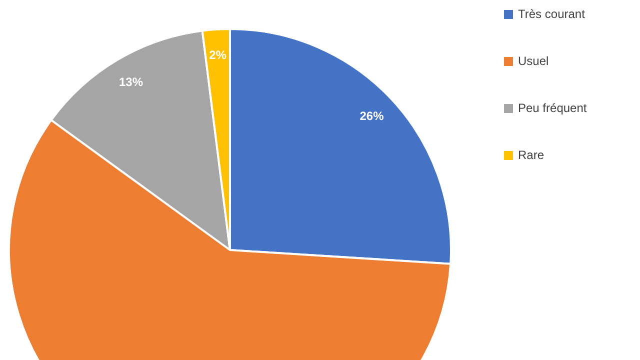 The height and width of the screenshot is (360, 640). I want to click on legend-label: Usuel, so click(533, 61).